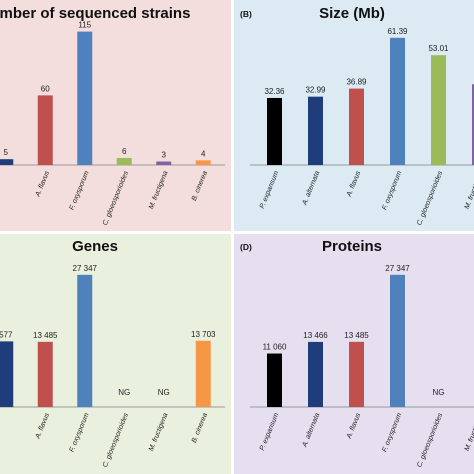 The height and width of the screenshot is (474, 474). I want to click on data-label: 6, so click(124, 151).